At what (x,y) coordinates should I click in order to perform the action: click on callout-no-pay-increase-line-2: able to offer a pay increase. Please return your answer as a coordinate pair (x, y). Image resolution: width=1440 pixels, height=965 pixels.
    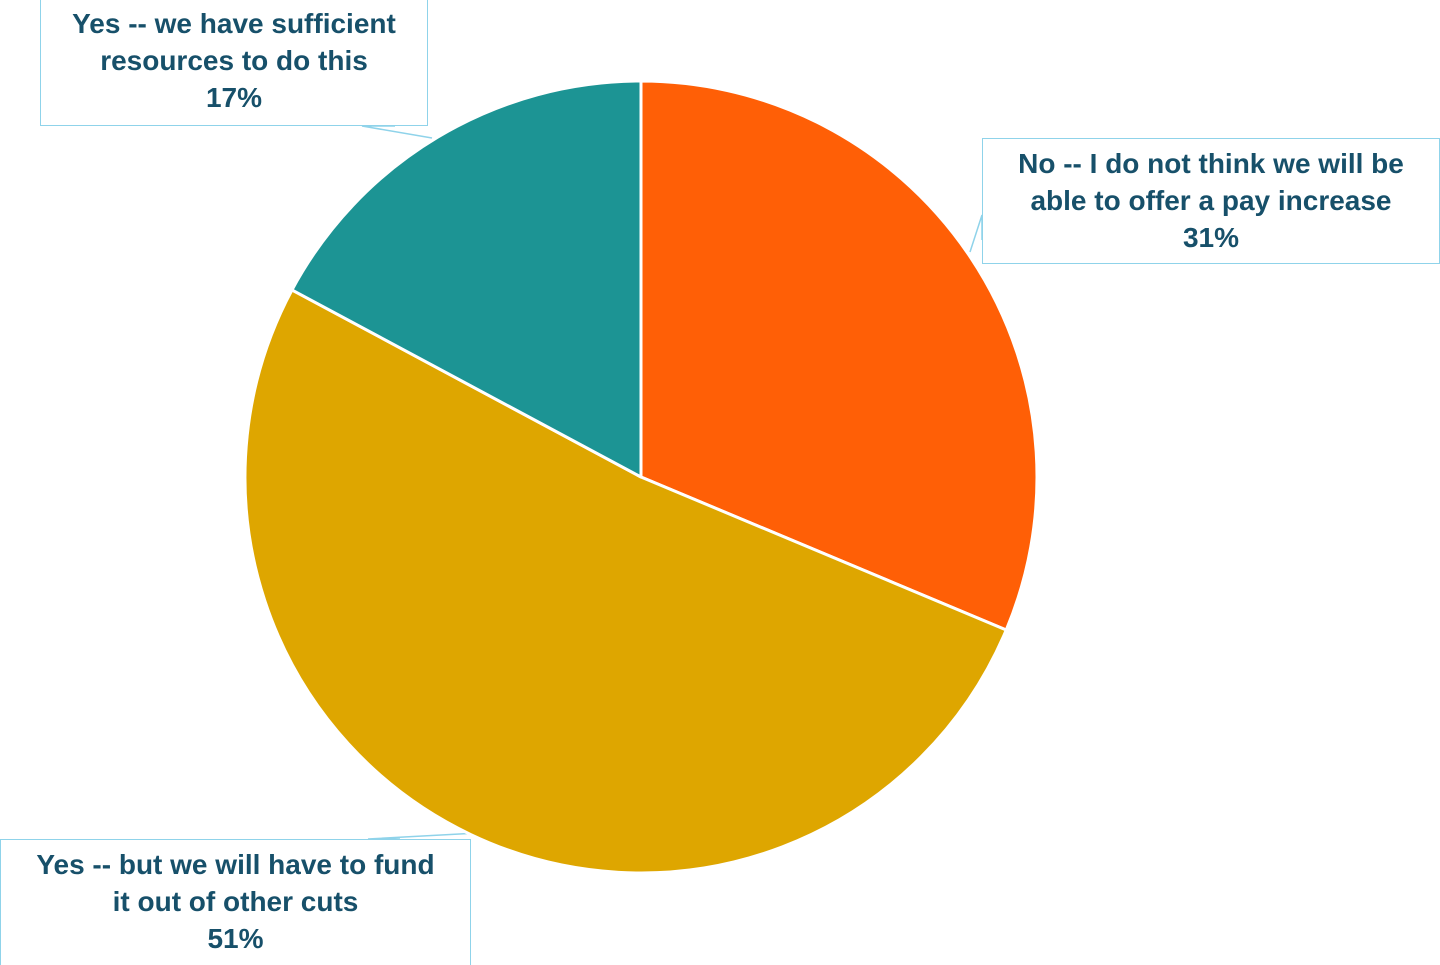
    Looking at the image, I should click on (1211, 200).